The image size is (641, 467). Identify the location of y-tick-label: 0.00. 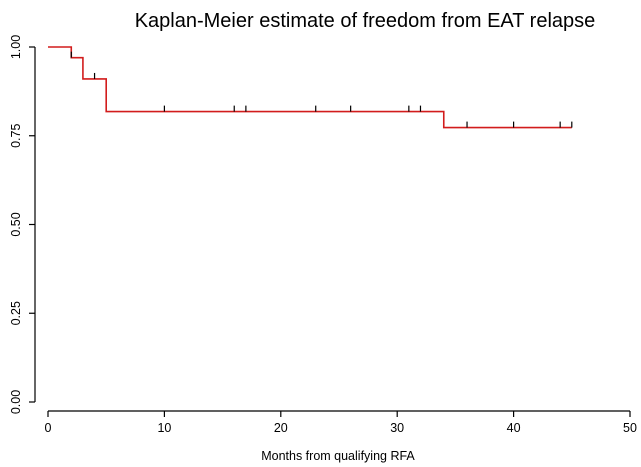
(16, 402).